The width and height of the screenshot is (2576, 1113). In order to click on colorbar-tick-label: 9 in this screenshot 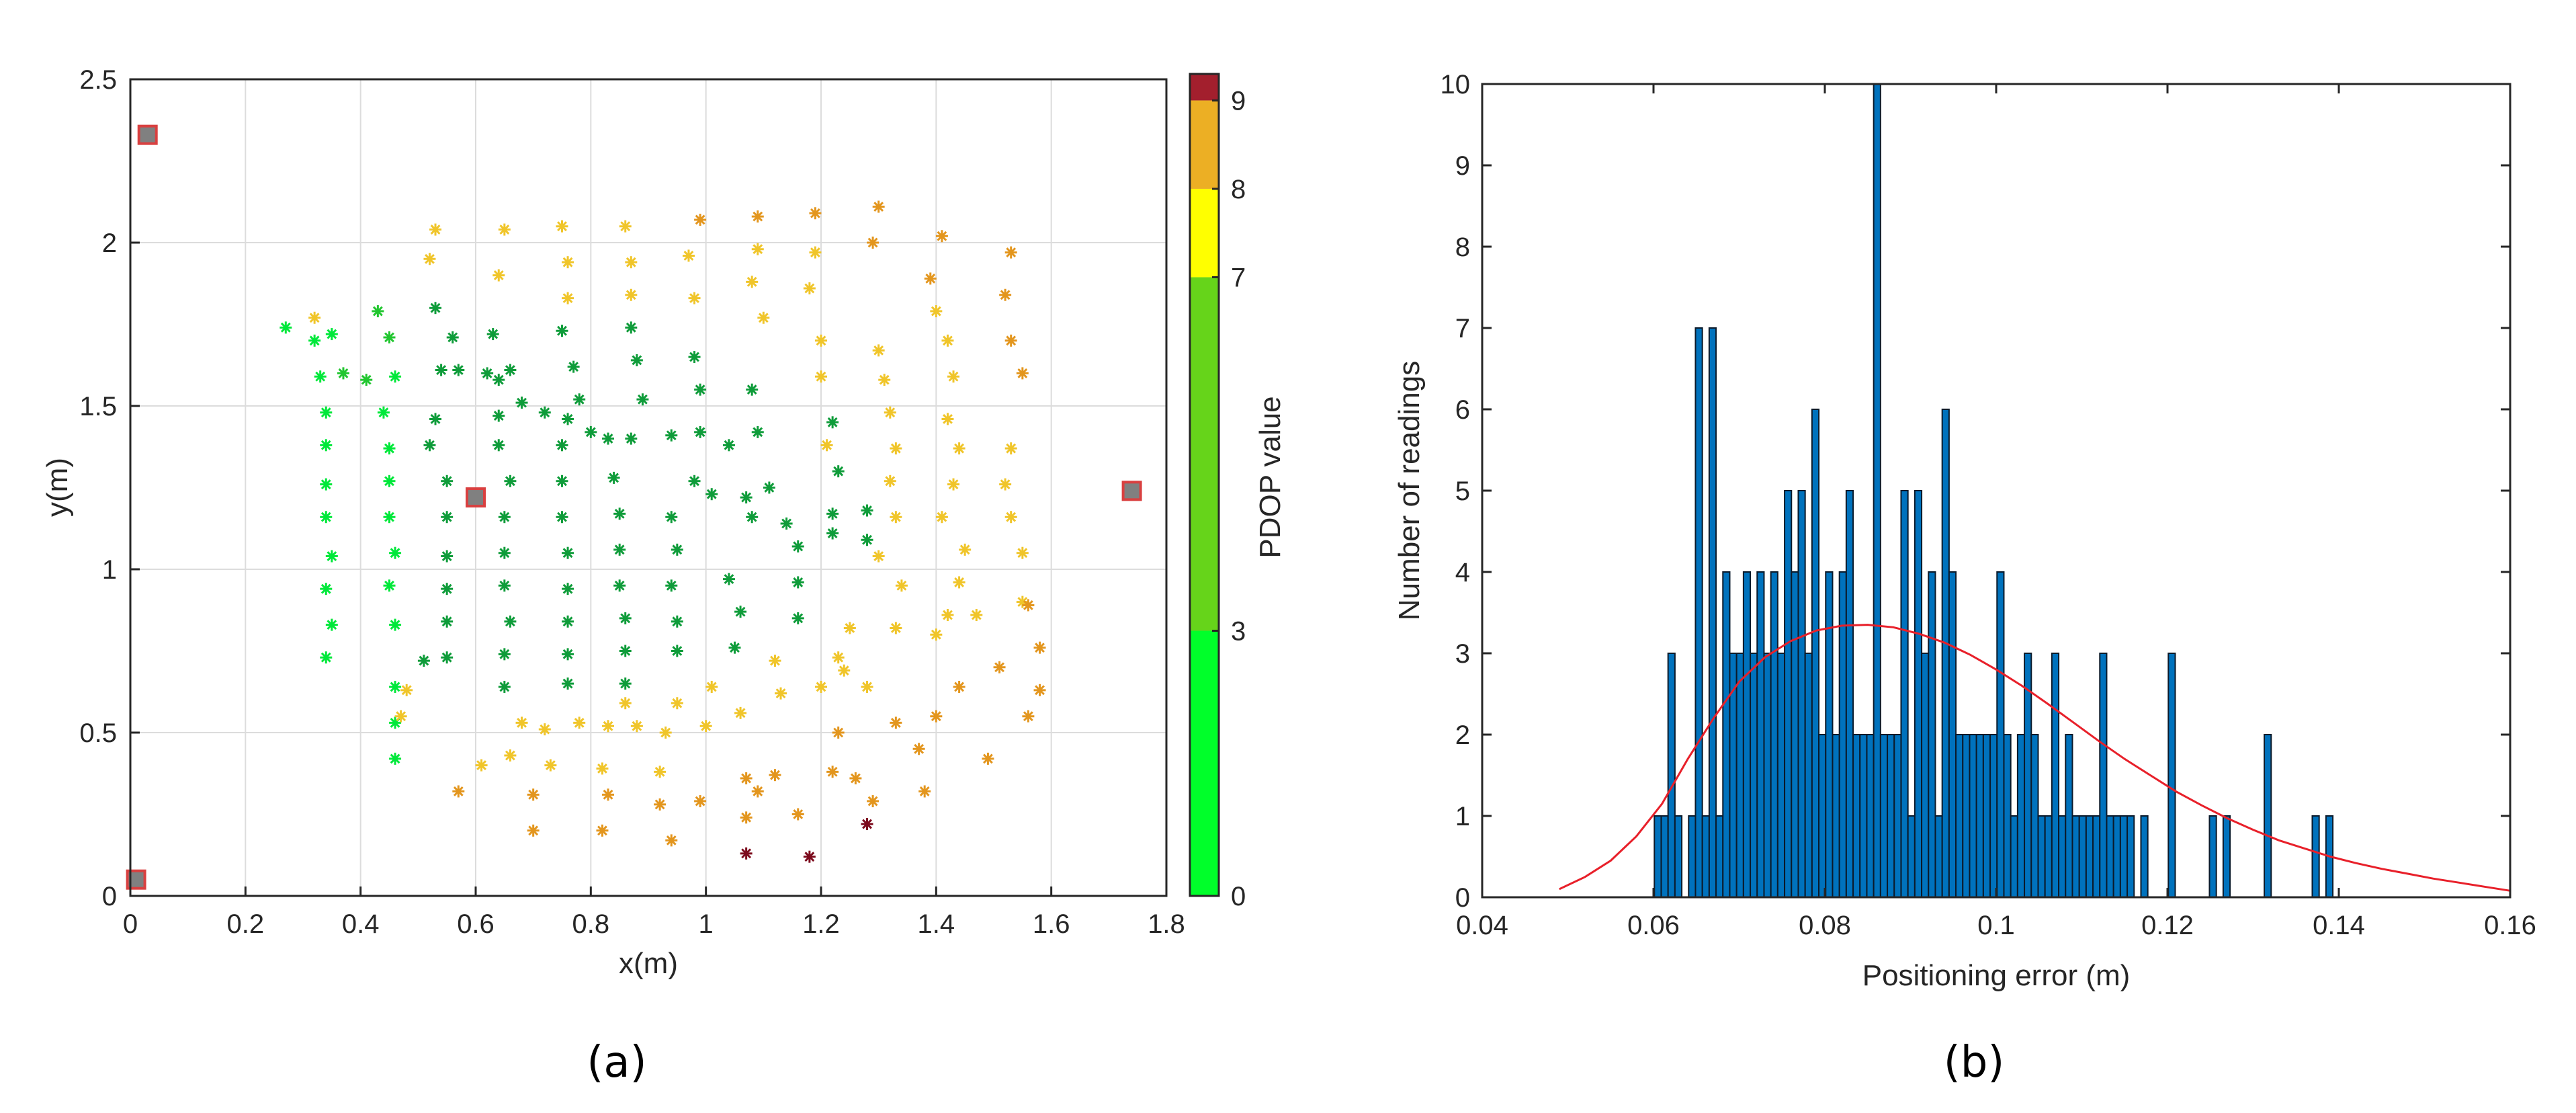, I will do `click(1238, 101)`.